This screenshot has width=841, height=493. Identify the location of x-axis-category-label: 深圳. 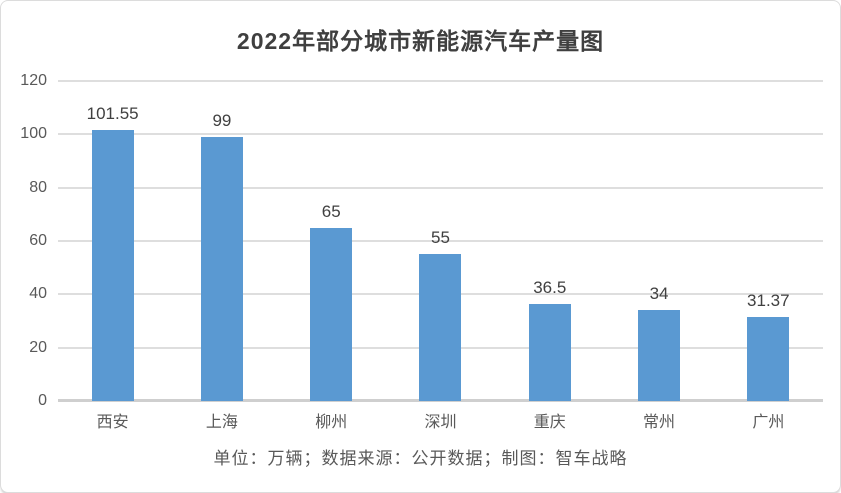
(440, 422).